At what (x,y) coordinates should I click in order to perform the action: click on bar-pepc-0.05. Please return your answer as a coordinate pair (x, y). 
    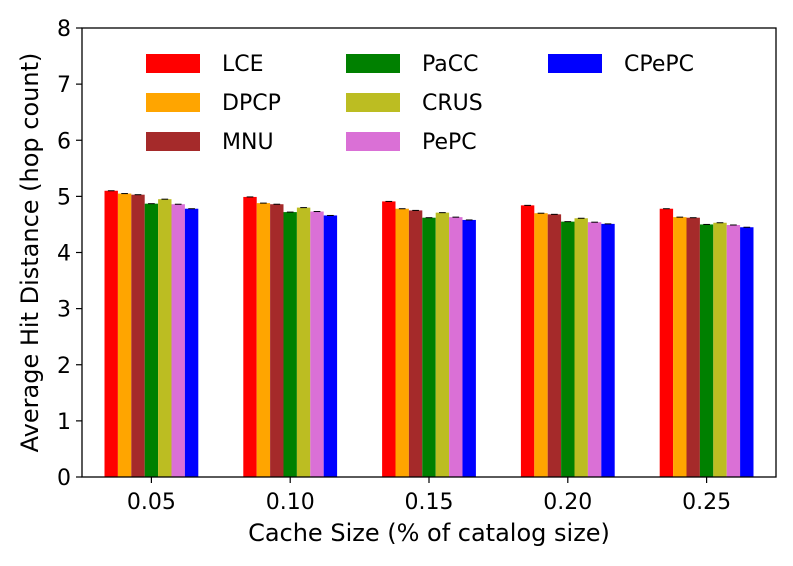
    Looking at the image, I should click on (178, 341).